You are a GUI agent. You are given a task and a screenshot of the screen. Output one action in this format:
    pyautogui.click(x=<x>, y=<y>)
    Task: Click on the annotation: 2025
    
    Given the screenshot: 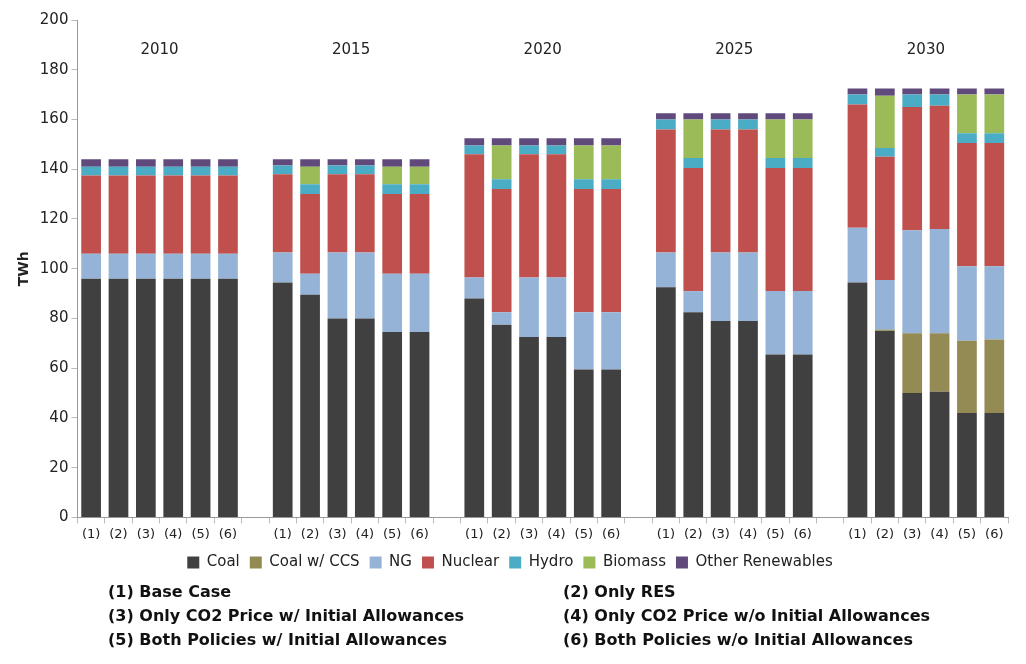 What is the action you would take?
    pyautogui.click(x=734, y=48)
    